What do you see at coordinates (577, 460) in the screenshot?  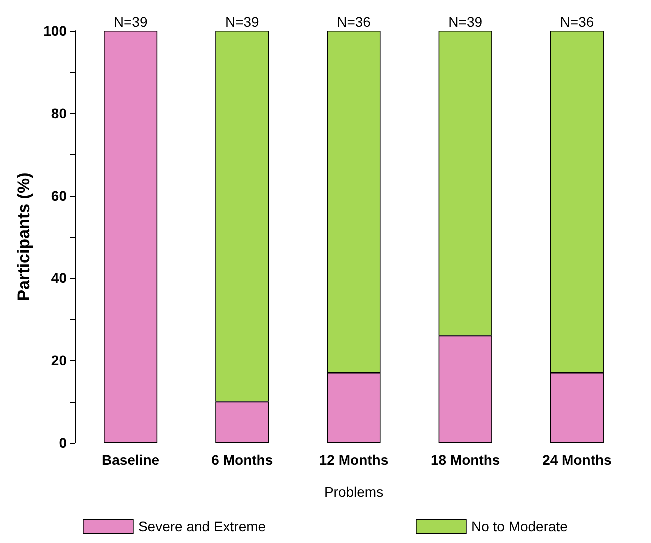 I see `x-tick-label: 24 Months` at bounding box center [577, 460].